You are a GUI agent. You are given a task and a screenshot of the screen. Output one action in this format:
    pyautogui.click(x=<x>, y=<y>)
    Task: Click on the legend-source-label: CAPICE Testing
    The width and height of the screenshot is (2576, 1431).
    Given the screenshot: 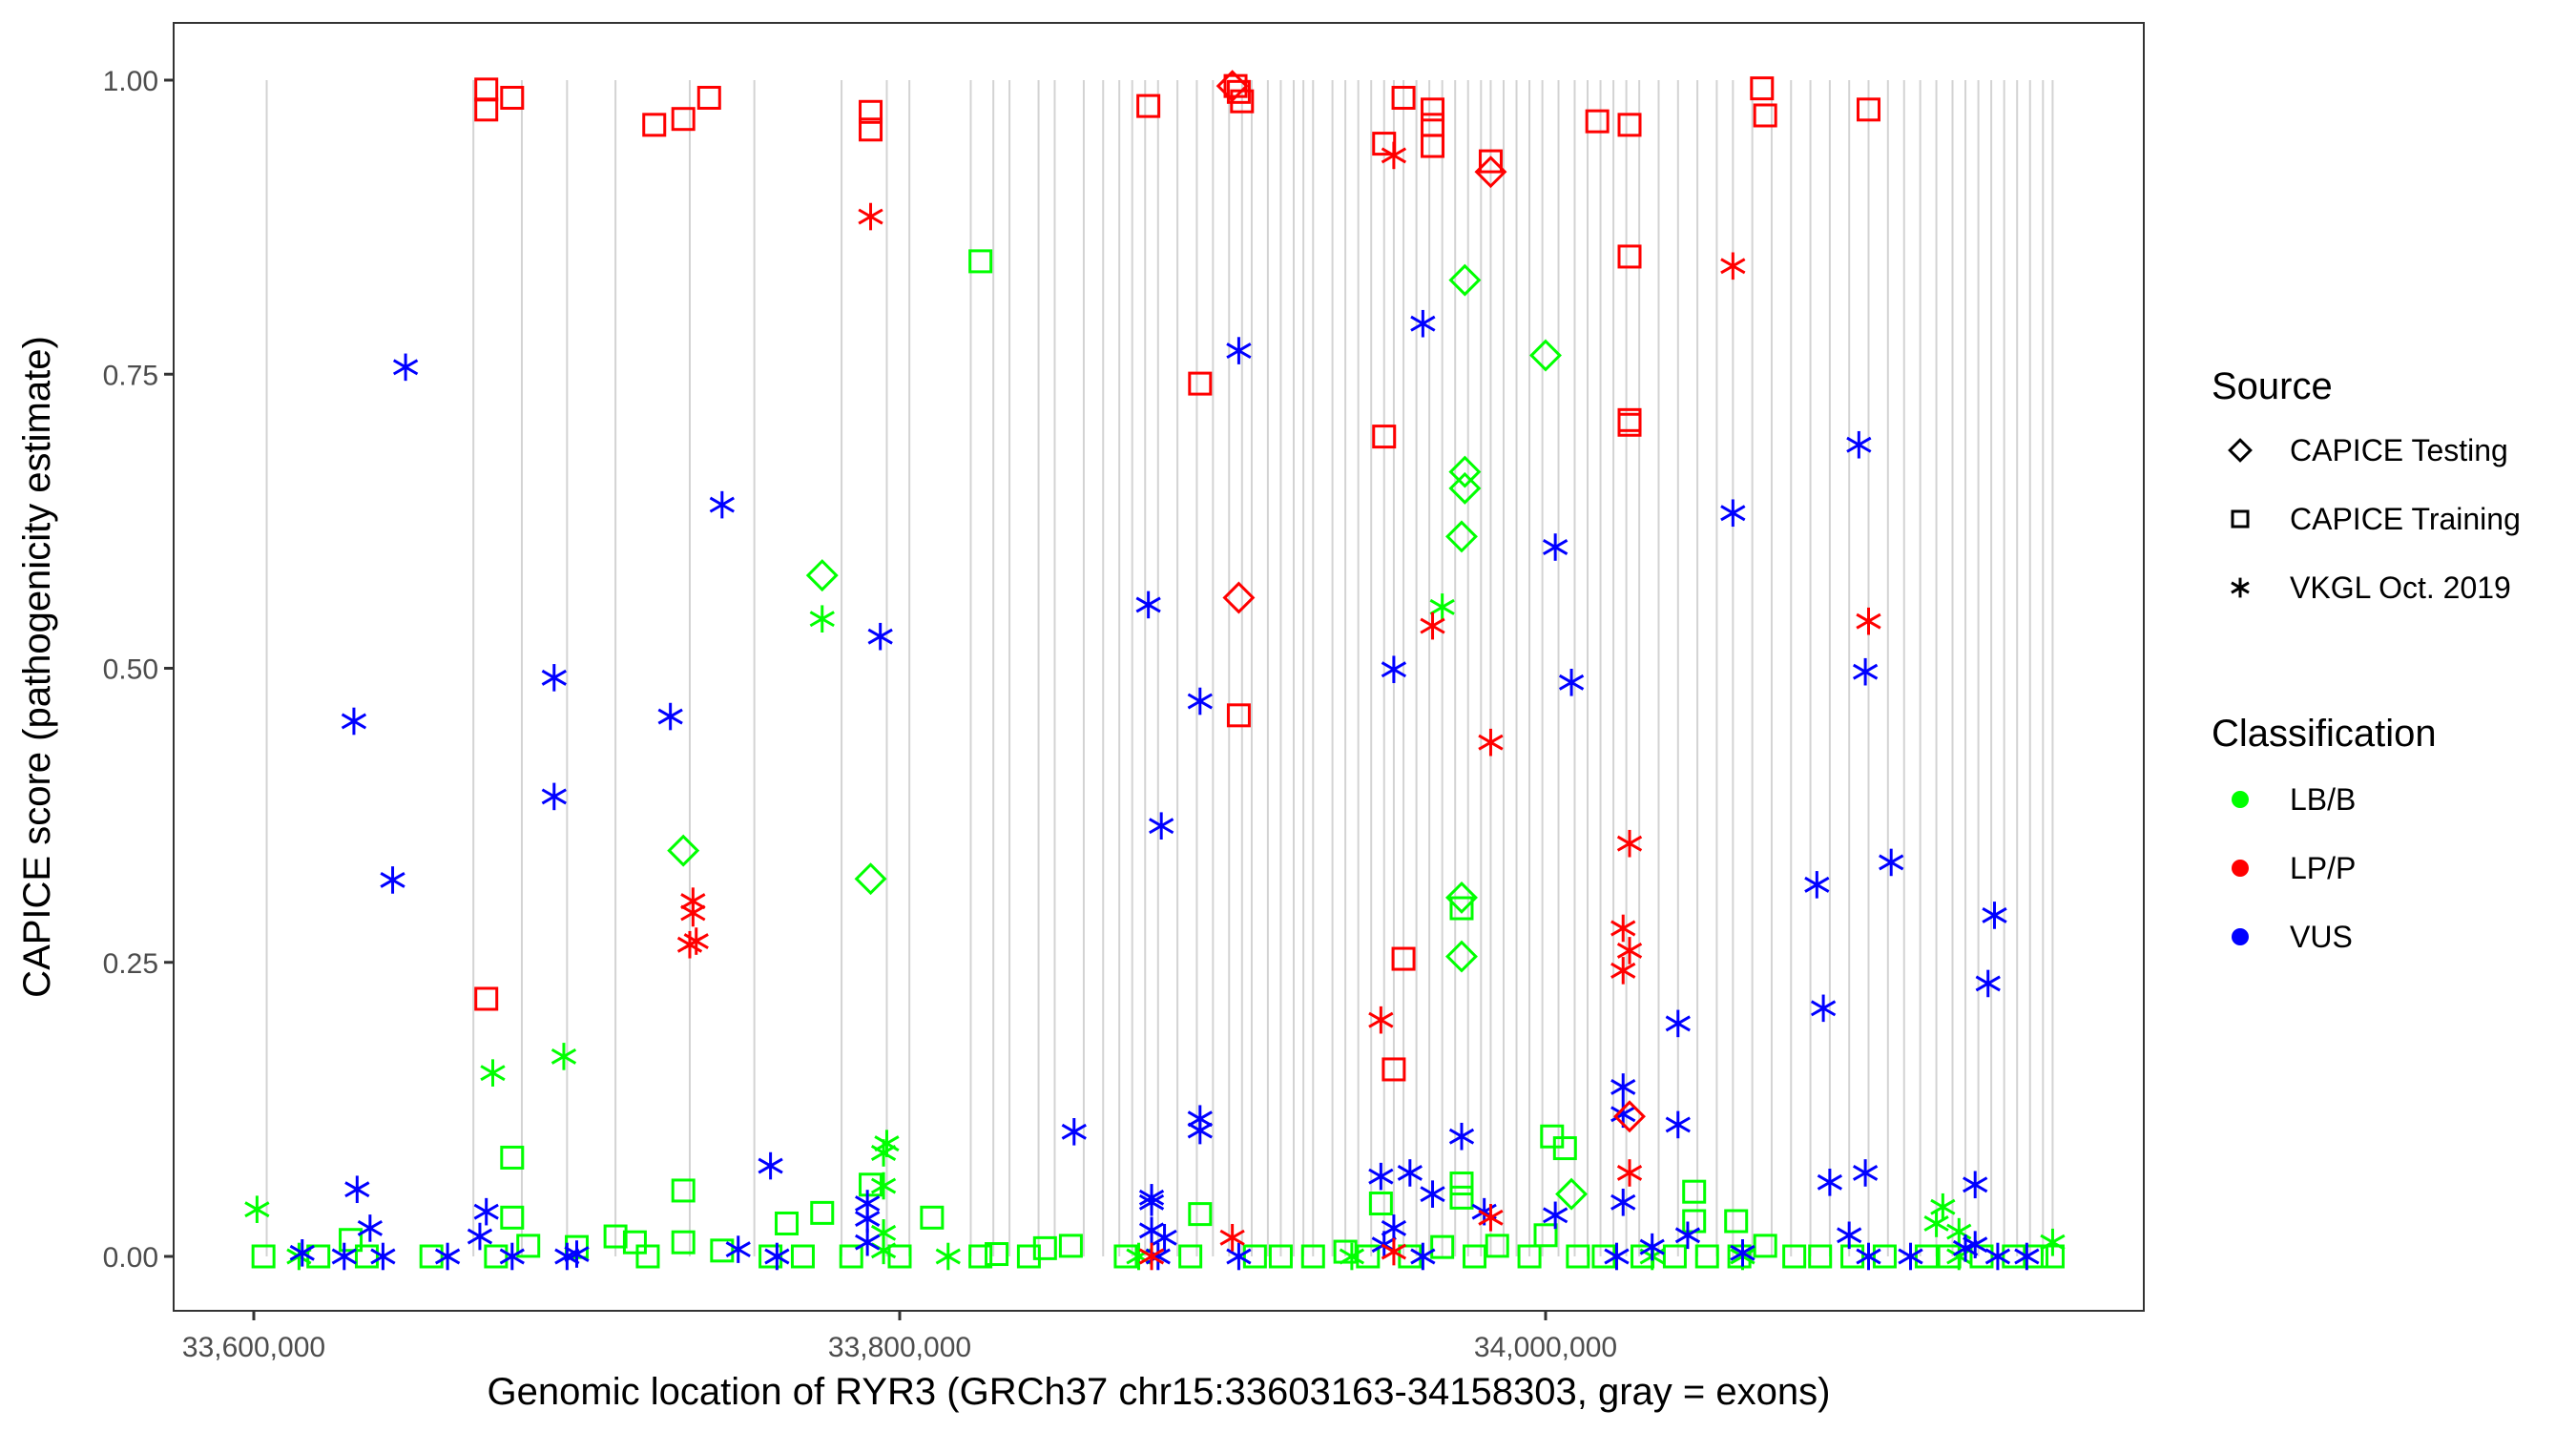 What is the action you would take?
    pyautogui.click(x=2399, y=450)
    